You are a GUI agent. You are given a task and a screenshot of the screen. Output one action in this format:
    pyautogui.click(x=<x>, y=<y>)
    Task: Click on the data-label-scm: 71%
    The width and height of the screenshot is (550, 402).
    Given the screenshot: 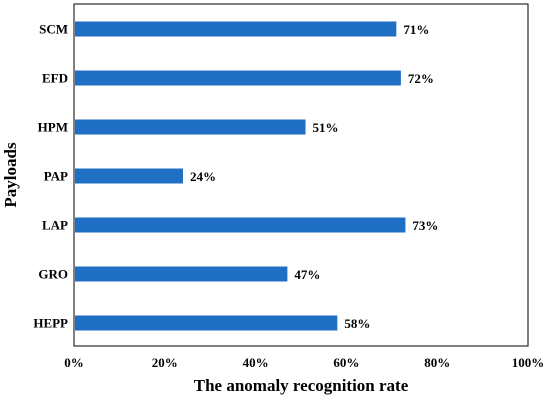 What is the action you would take?
    pyautogui.click(x=416, y=29)
    